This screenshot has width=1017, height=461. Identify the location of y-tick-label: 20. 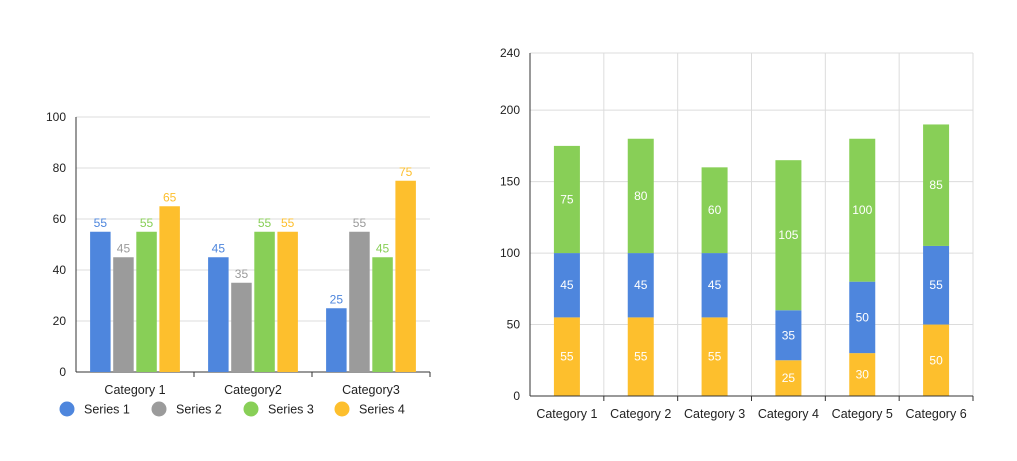
(60, 321).